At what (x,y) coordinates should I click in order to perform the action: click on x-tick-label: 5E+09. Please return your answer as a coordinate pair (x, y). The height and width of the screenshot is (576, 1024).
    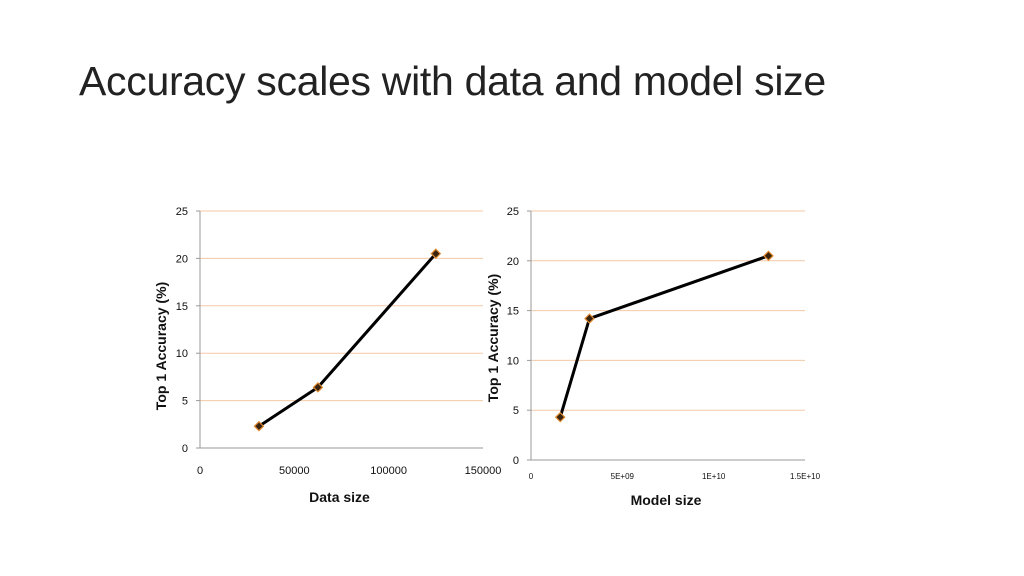
    Looking at the image, I should click on (623, 476).